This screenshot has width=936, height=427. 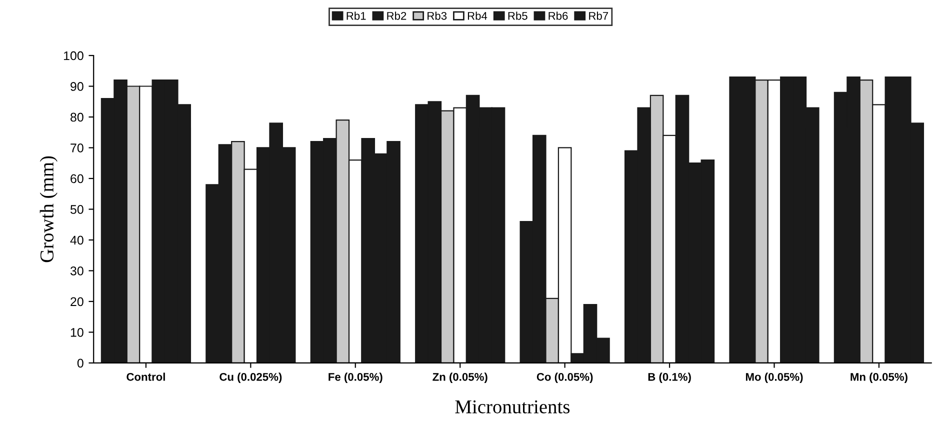 What do you see at coordinates (251, 378) in the screenshot?
I see `x-tick-label: Cu (0.025%)` at bounding box center [251, 378].